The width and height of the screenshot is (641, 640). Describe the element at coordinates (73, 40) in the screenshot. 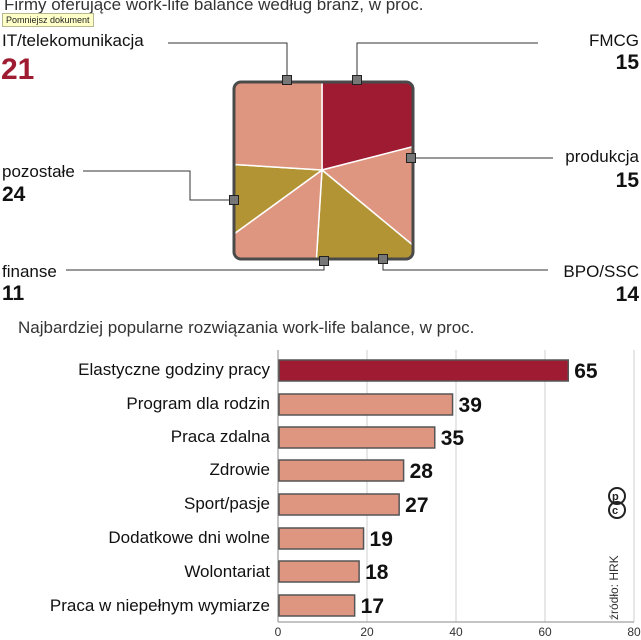

I see `pie-label-it: IT/telekomunikacja` at that location.